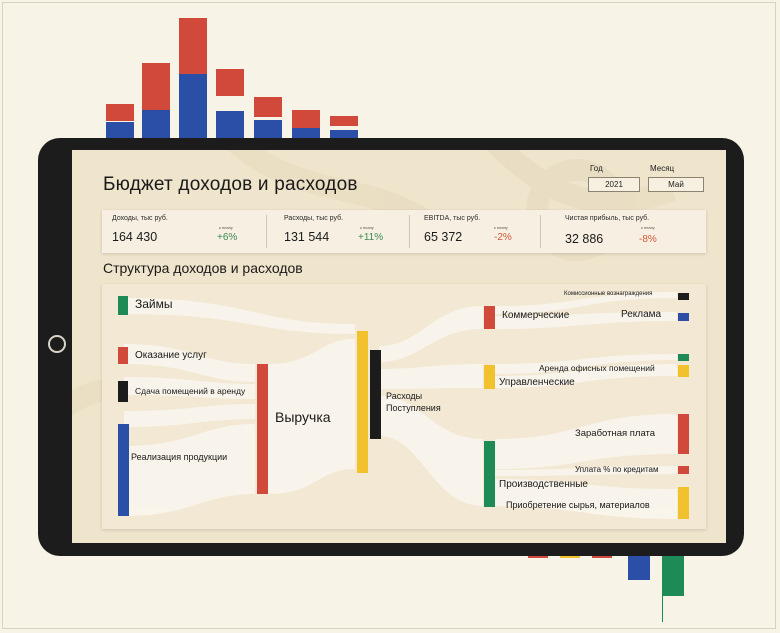 This screenshot has width=780, height=633. Describe the element at coordinates (578, 505) in the screenshot. I see `label-materials: Приобретение сырья, материалов` at that location.